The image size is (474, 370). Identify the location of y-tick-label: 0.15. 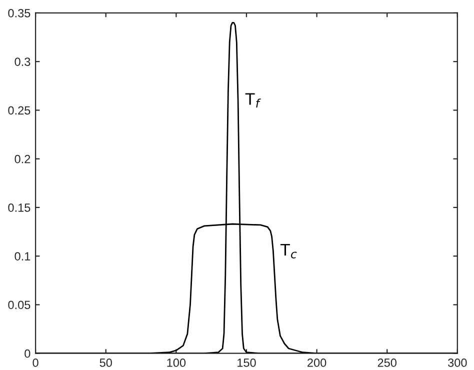
(19, 208).